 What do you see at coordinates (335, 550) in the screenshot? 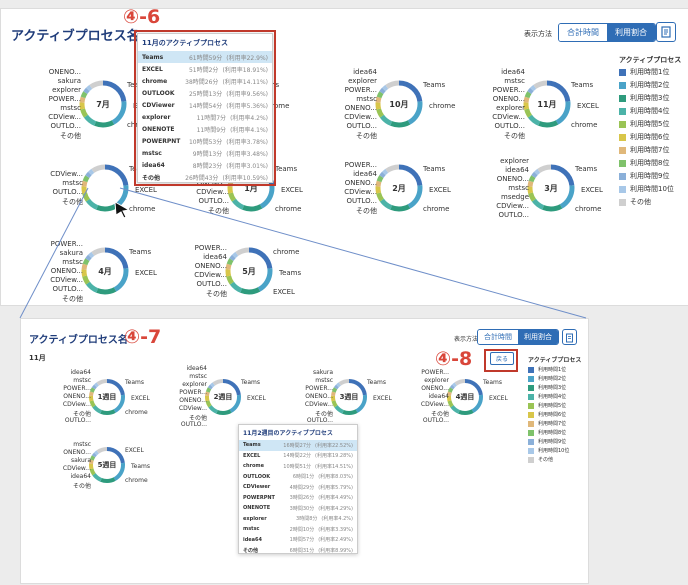
I see `tooltip-ratio: (利用率8.99%)` at bounding box center [335, 550].